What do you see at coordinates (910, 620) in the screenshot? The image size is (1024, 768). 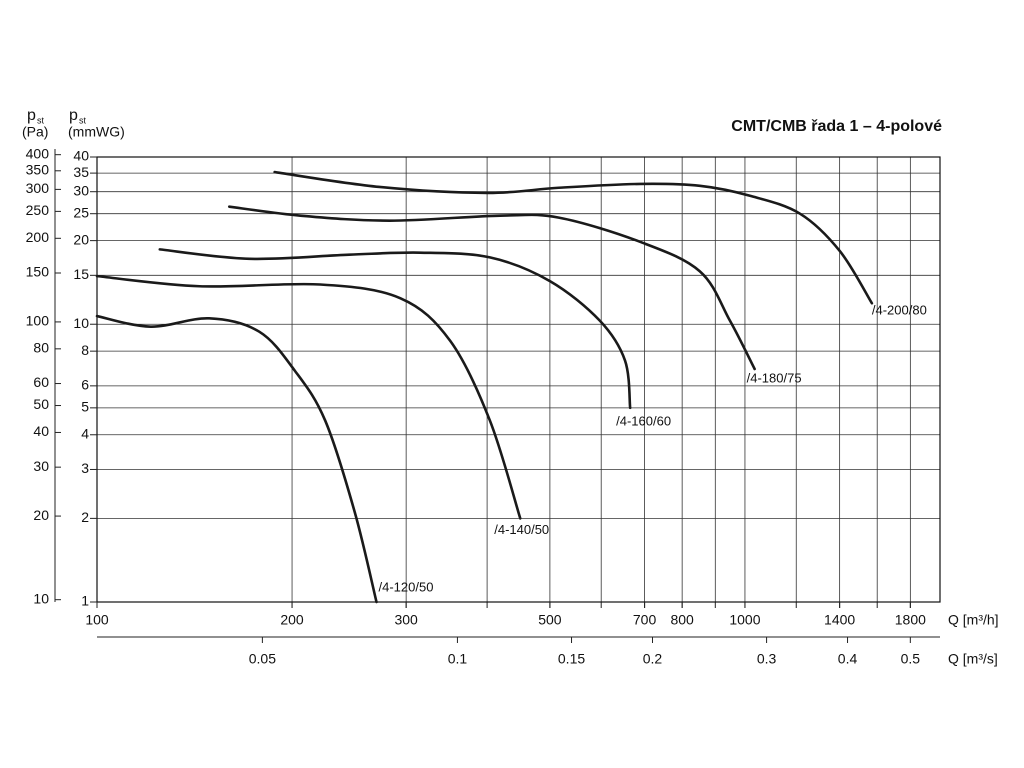 I see `x-tick-label: 1800` at bounding box center [910, 620].